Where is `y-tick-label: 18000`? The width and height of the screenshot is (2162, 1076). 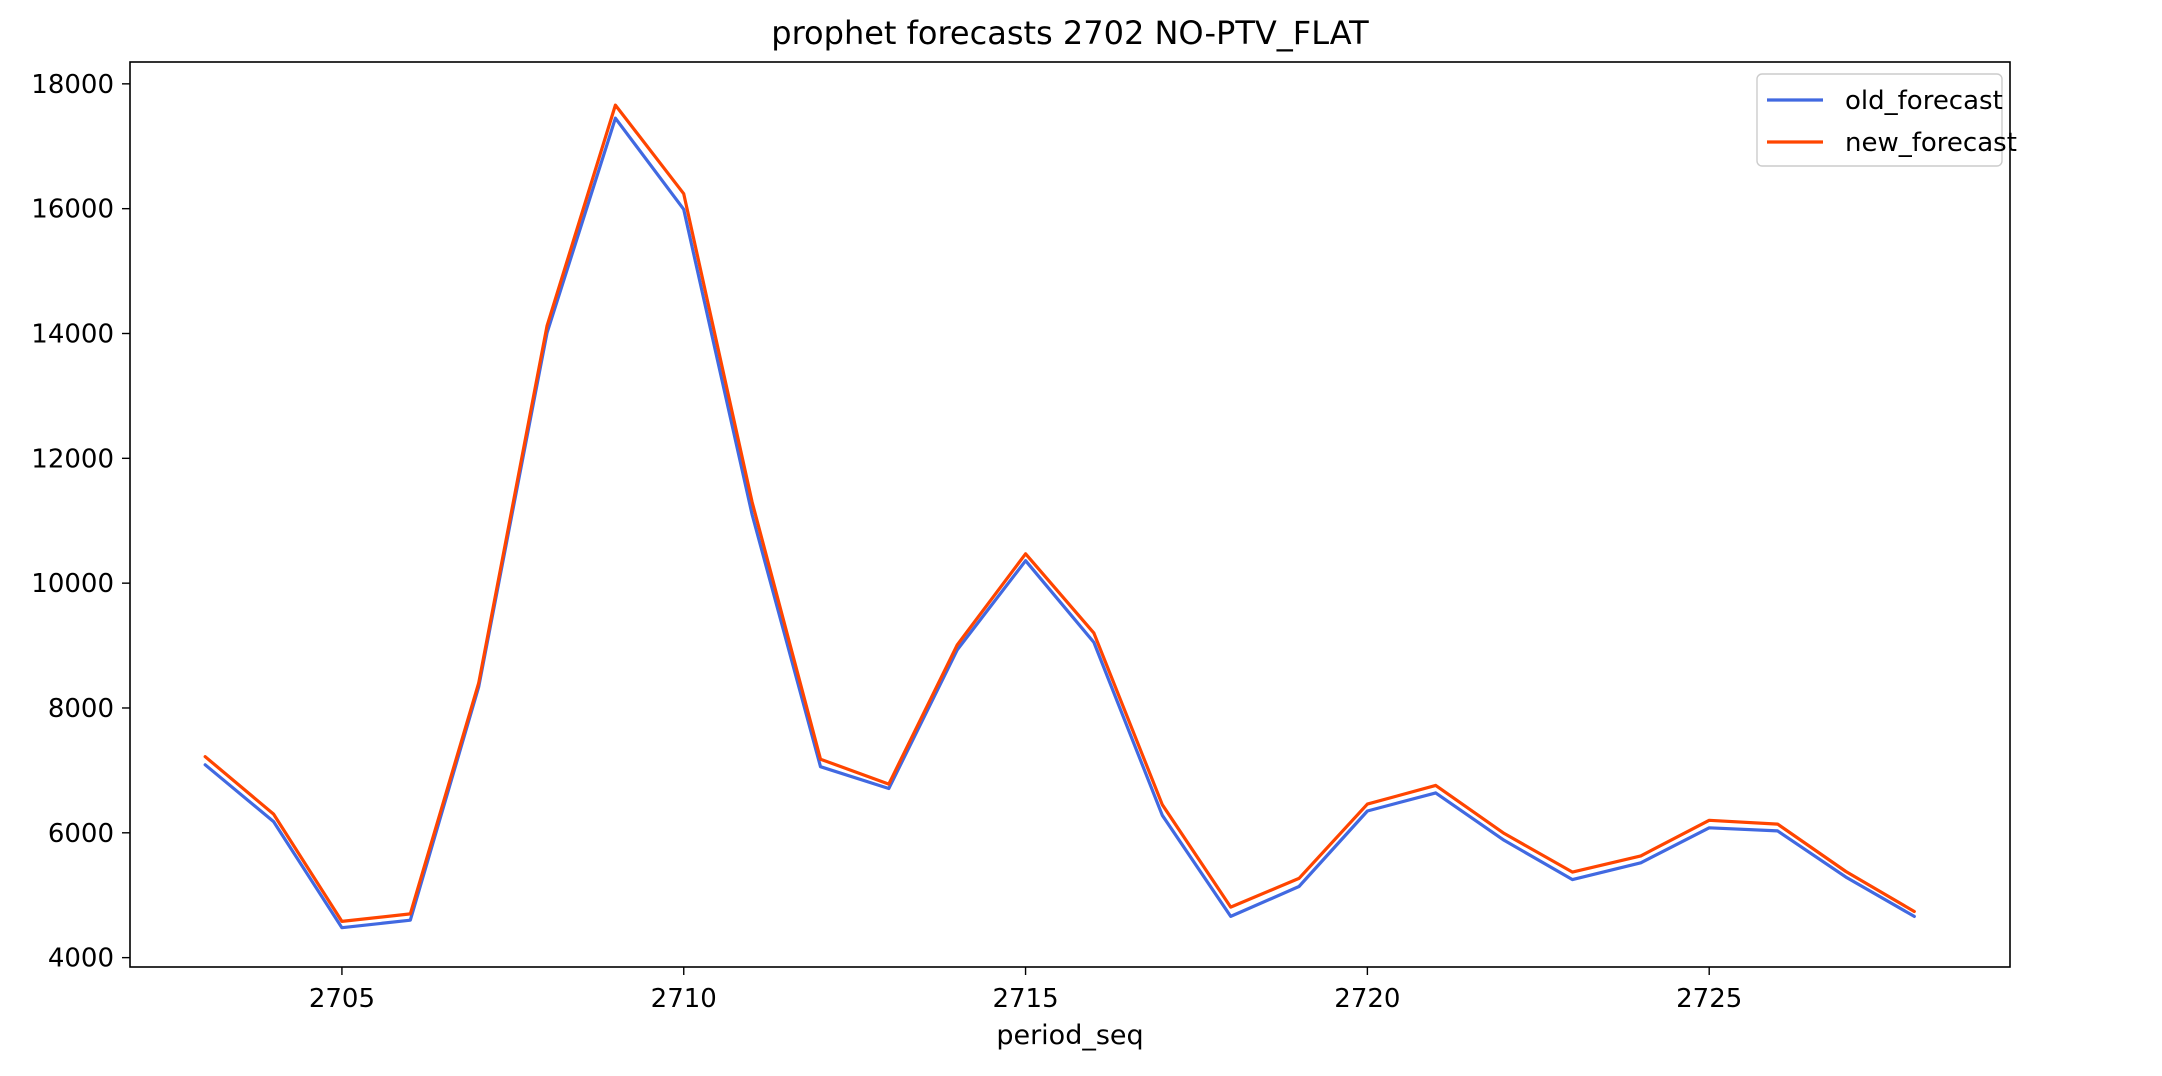 y-tick-label: 18000 is located at coordinates (72, 85).